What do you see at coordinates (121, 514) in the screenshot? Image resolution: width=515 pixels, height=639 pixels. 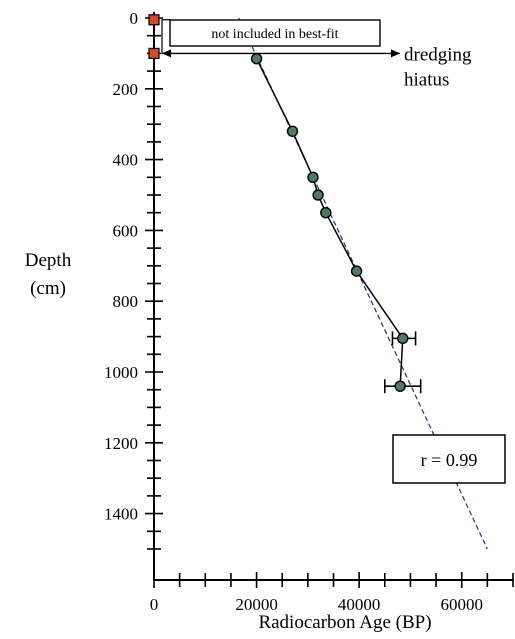 I see `y-tick-label: 1400` at bounding box center [121, 514].